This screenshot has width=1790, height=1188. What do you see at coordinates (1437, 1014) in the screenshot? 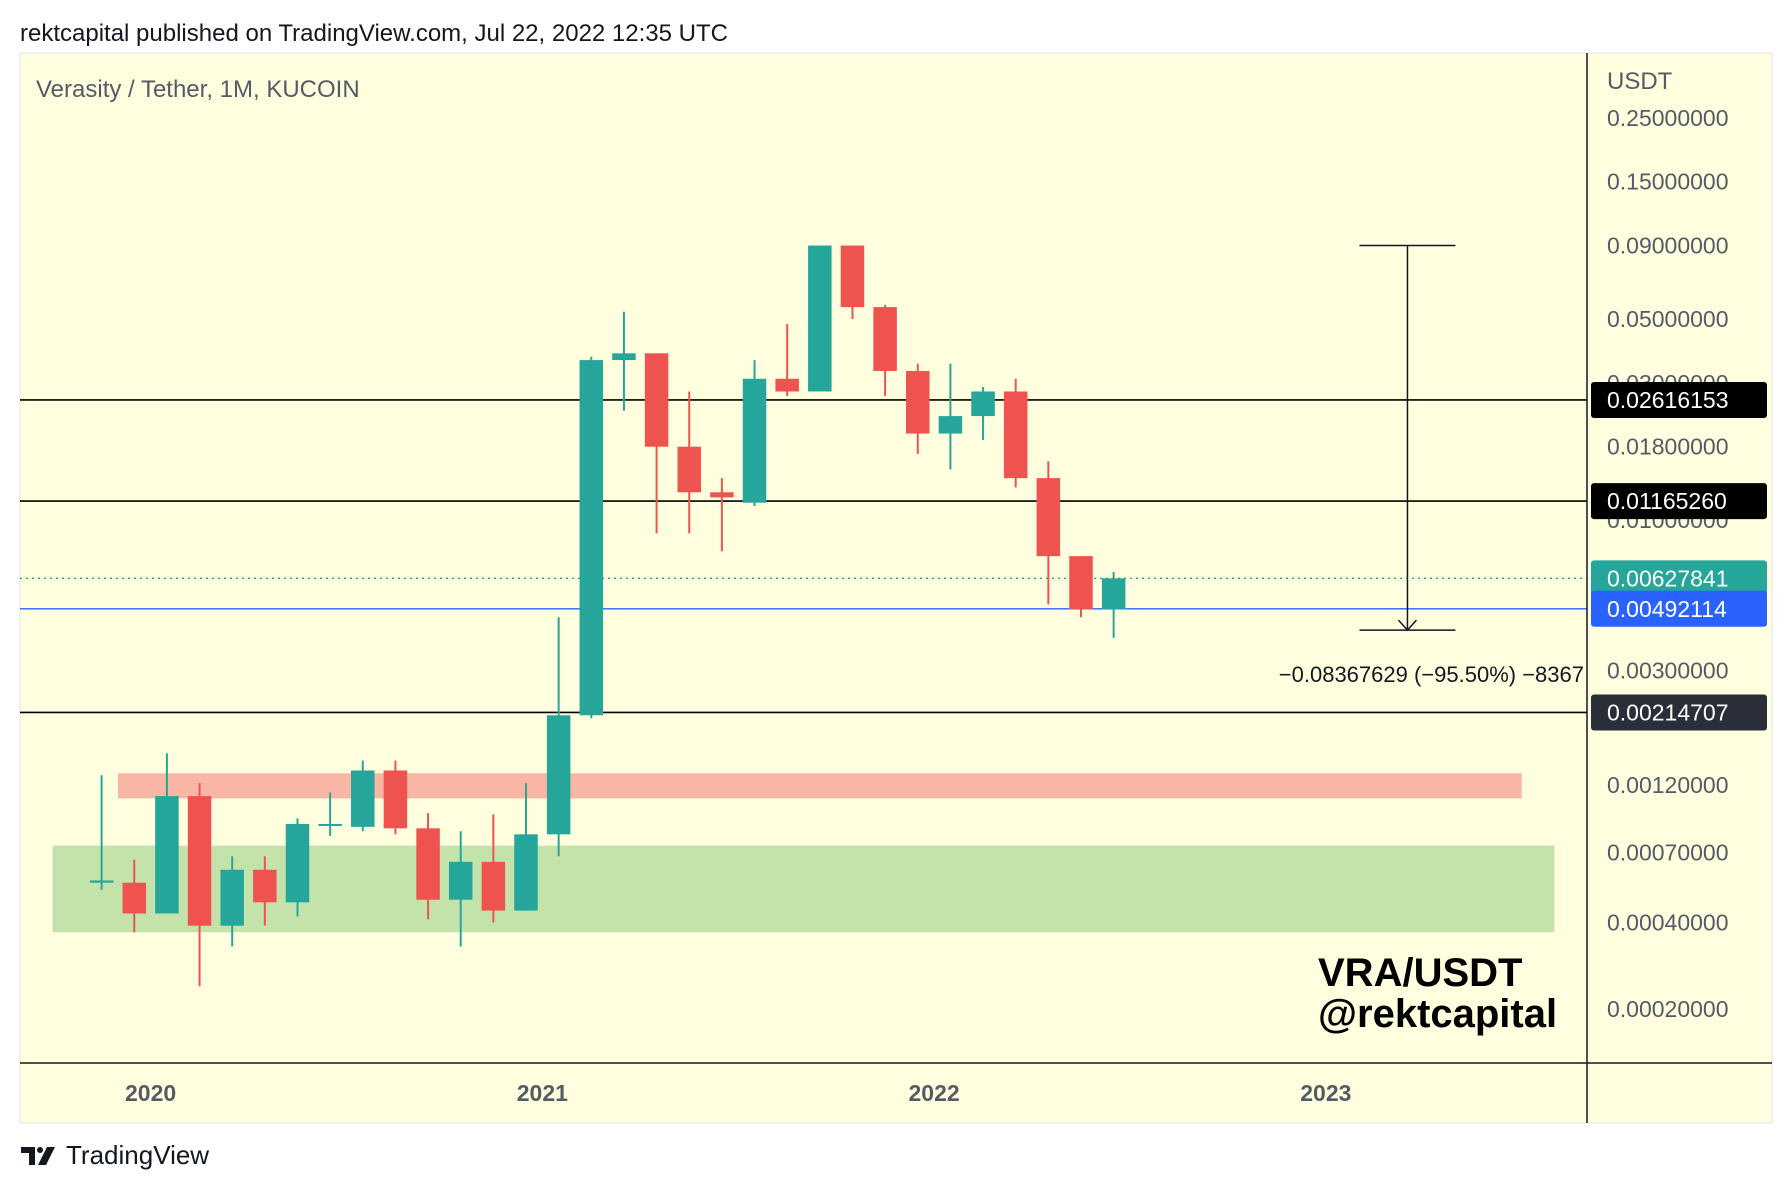
I see `author-annotation: @rektcapital` at bounding box center [1437, 1014].